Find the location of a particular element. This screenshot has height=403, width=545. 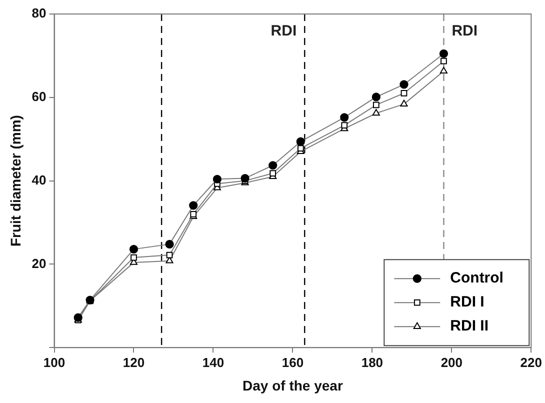

y-tick-label: 60 is located at coordinates (39, 96).